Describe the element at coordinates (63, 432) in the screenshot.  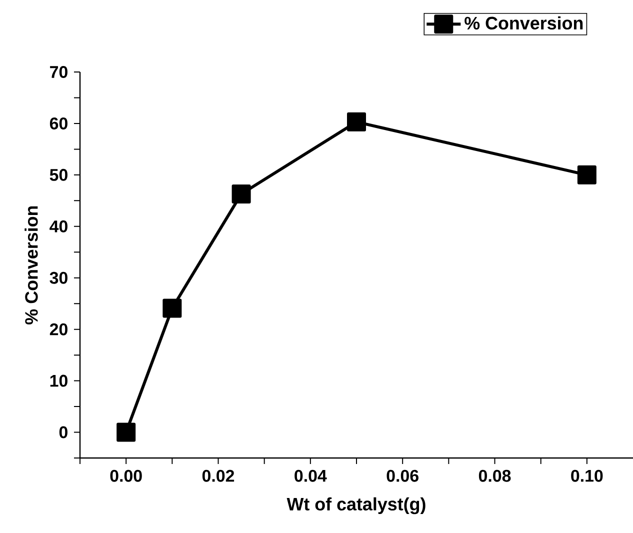
I see `y-tick-label: 0` at that location.